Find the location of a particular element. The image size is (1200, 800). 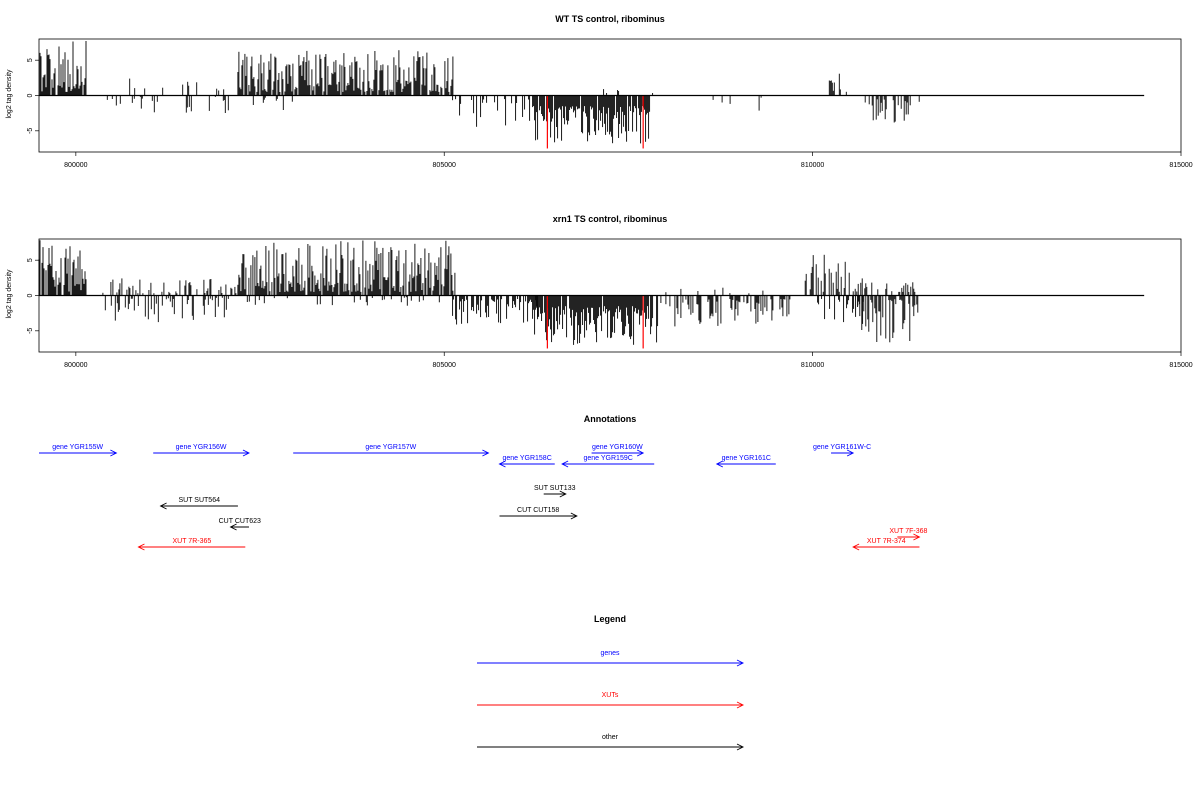

annotation-feature: XUT 7R-374 is located at coordinates (886, 544).